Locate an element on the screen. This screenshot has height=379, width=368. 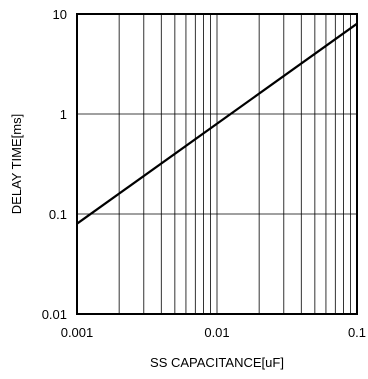
x-tick-label: 0.1 is located at coordinates (357, 332).